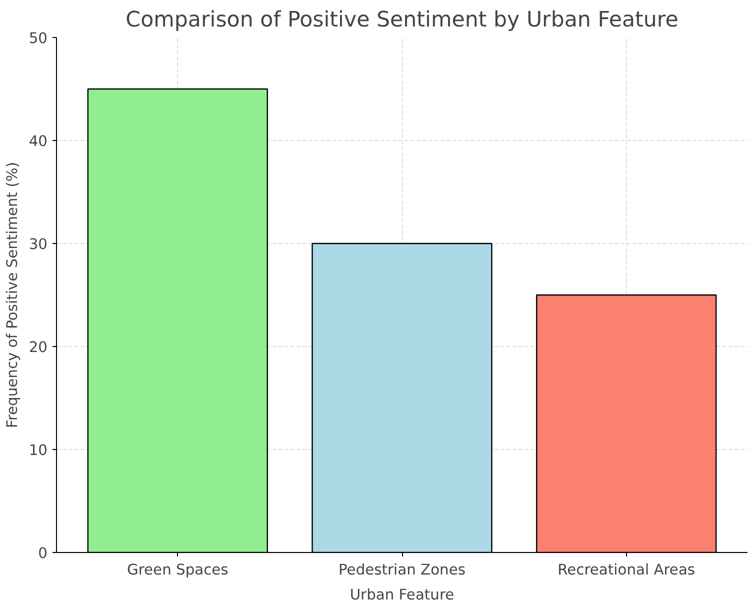 The width and height of the screenshot is (751, 606). I want to click on x-tick-label: Green Spaces, so click(177, 570).